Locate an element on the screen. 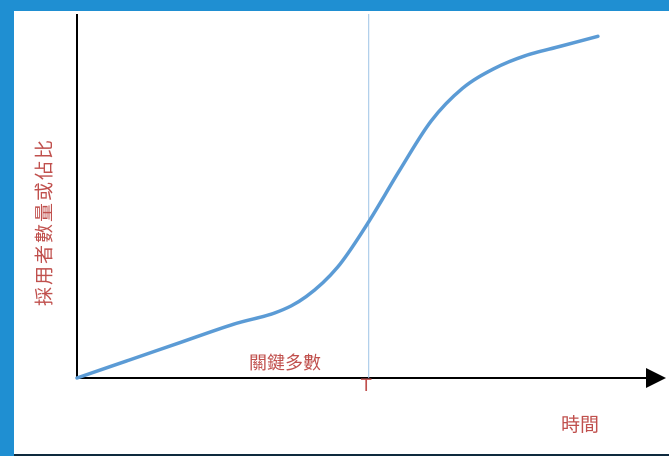 Image resolution: width=669 pixels, height=456 pixels. frame-shadow is located at coordinates (341, 455).